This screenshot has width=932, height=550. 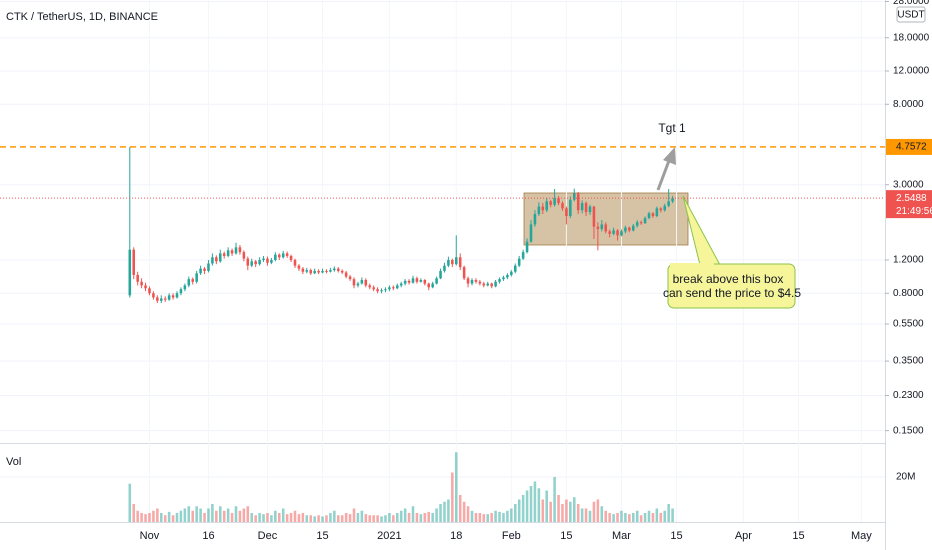 What do you see at coordinates (908, 184) in the screenshot?
I see `y-tick-label: 3.0000` at bounding box center [908, 184].